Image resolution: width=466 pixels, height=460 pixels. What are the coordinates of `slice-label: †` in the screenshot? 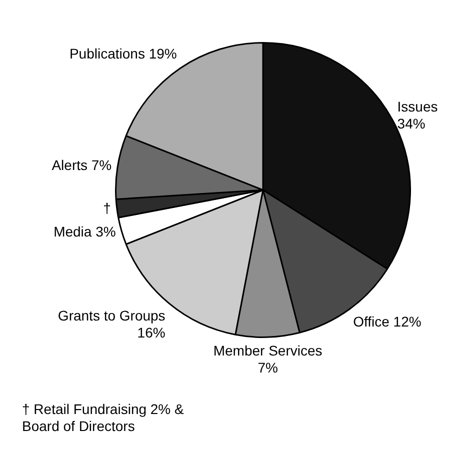 It's located at (107, 208).